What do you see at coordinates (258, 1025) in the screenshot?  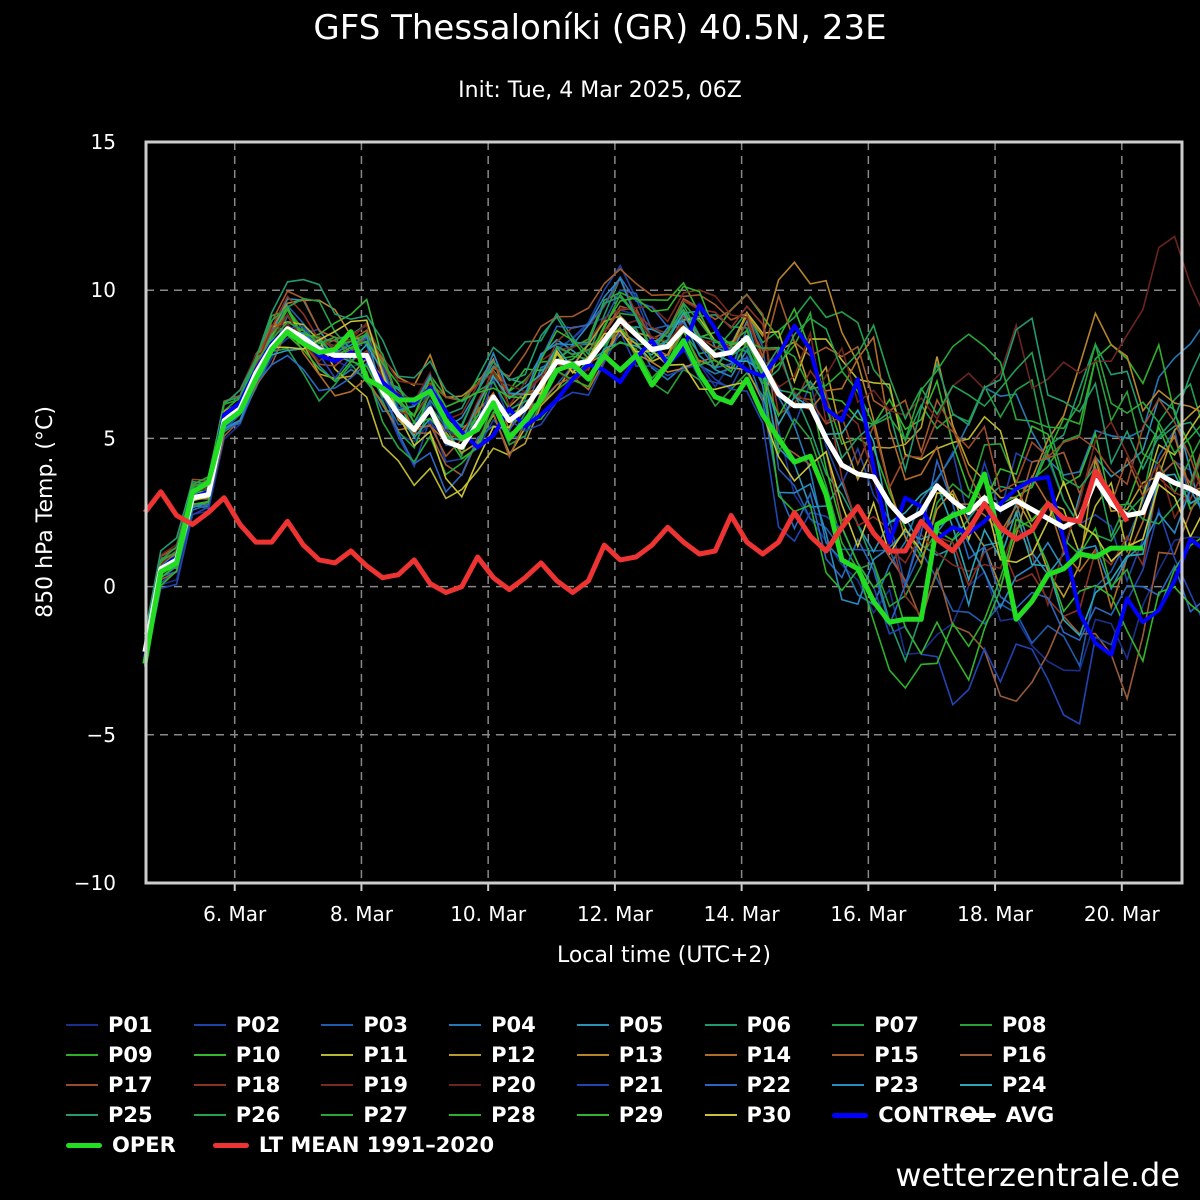 I see `legend-label: P02` at bounding box center [258, 1025].